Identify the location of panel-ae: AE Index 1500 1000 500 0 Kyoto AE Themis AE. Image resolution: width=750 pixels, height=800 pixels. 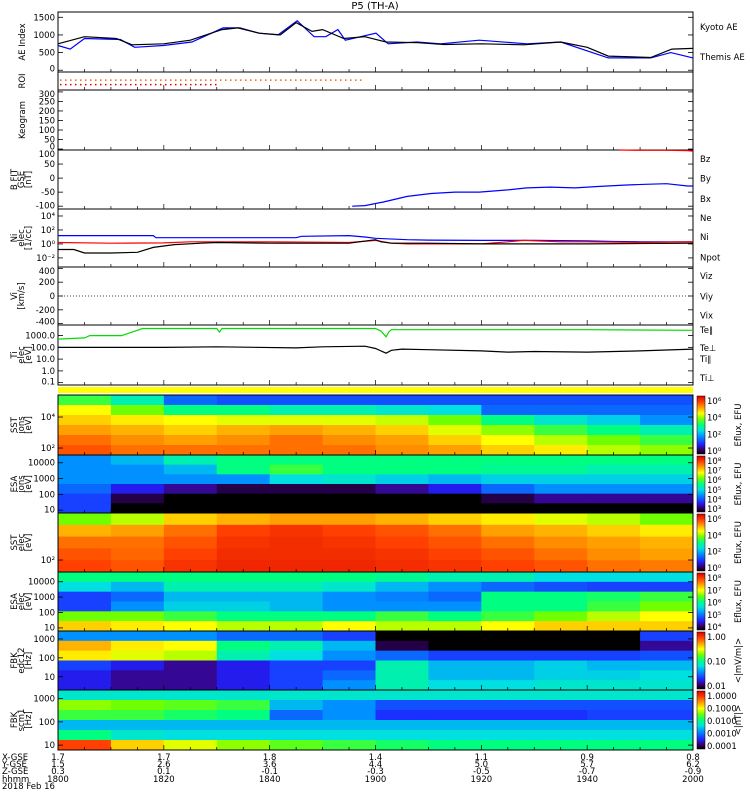
(381, 42).